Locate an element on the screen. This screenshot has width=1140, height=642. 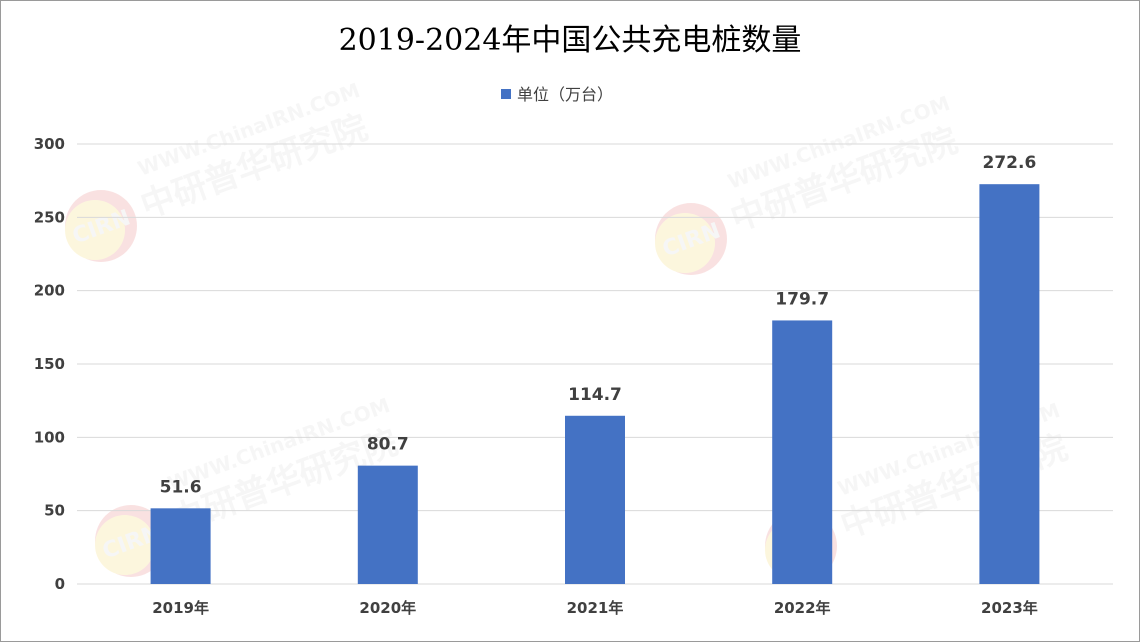
bar-value-label: 272.6 is located at coordinates (1010, 163).